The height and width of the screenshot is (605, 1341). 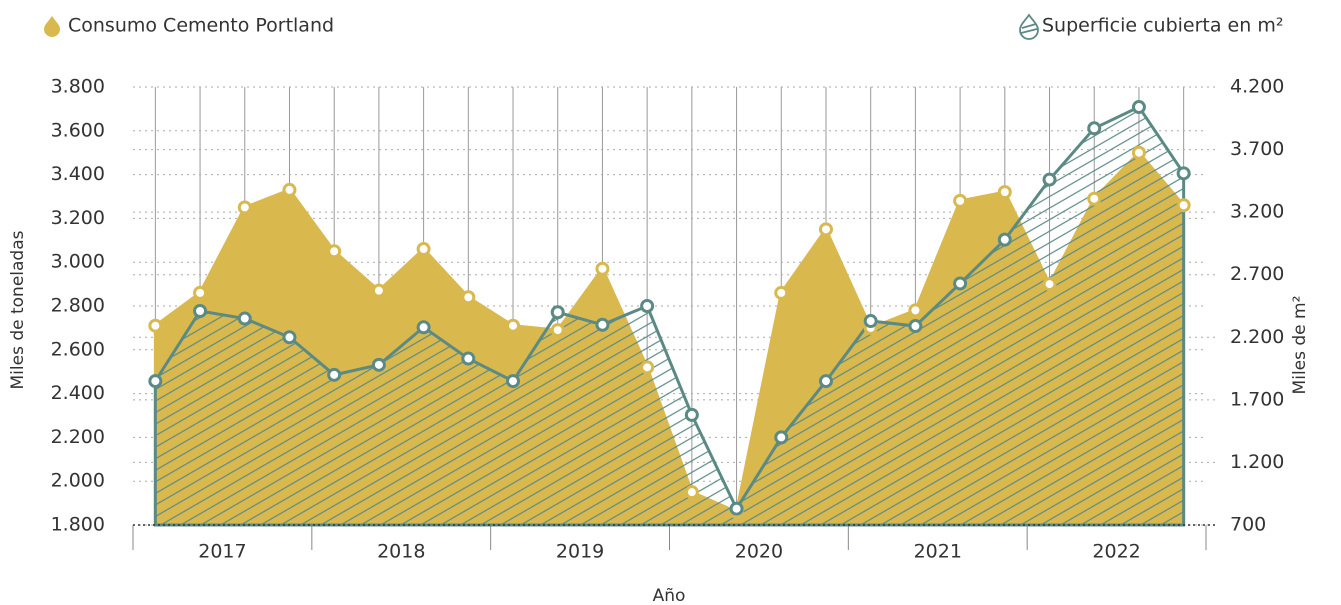 I want to click on y-tick-label: 2.000, so click(x=78, y=481).